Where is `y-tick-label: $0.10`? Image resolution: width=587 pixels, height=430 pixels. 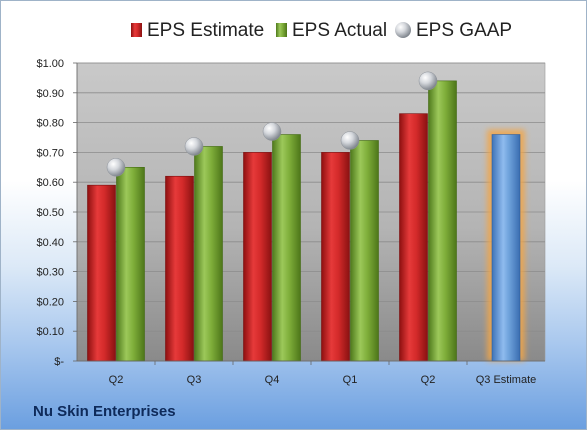 y-tick-label: $0.10 is located at coordinates (50, 332).